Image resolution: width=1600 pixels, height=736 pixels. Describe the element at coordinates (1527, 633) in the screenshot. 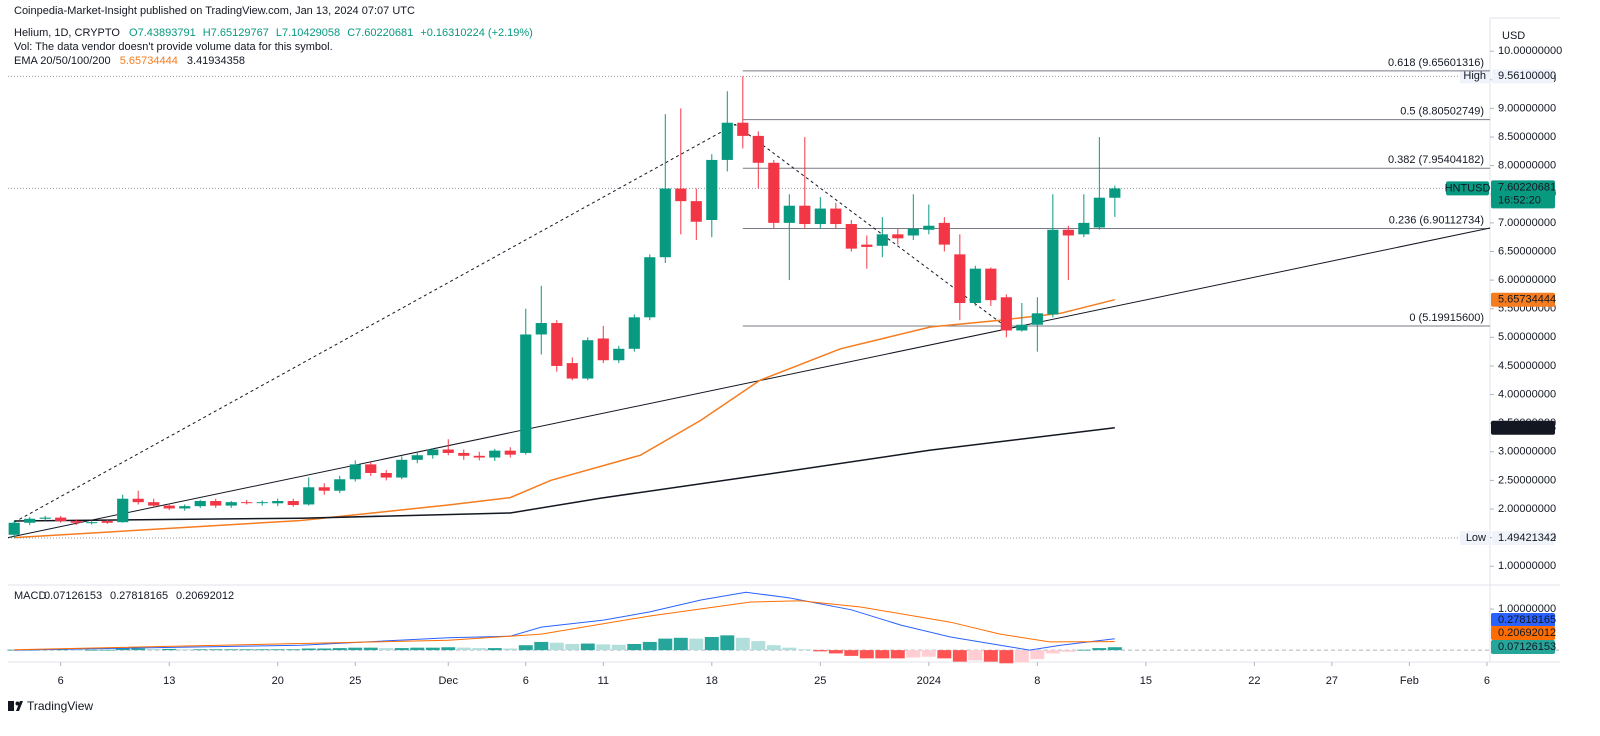

I see `macd-badge-value: 0.20692012` at that location.